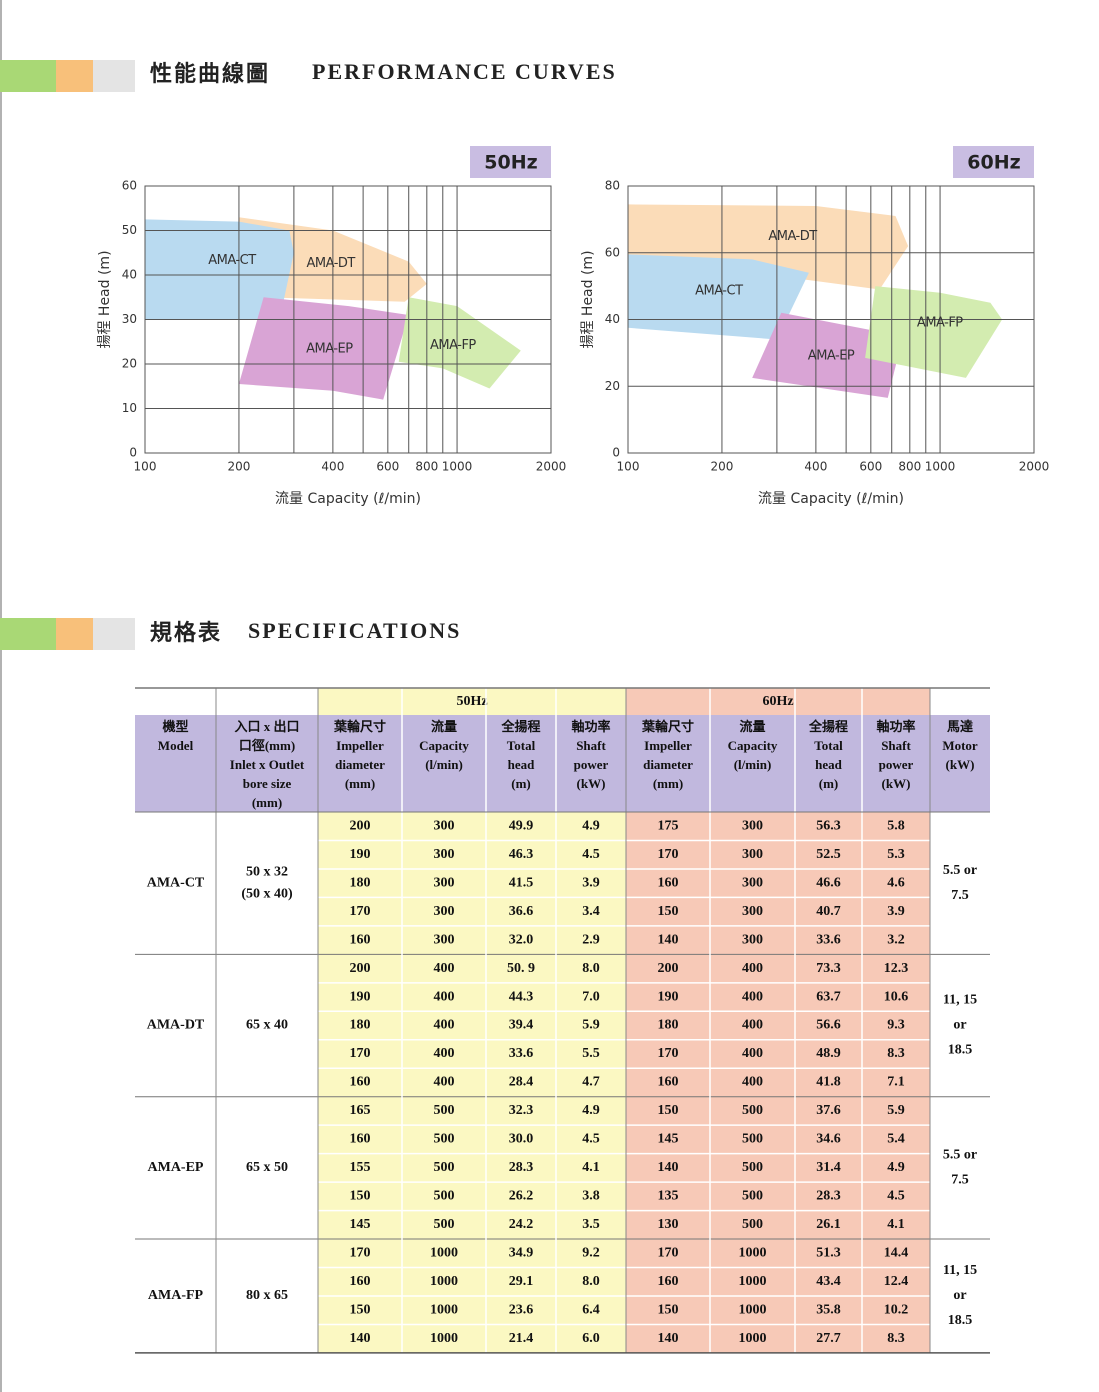 This screenshot has height=1392, width=1099. I want to click on data-cell: 3.5, so click(591, 1224).